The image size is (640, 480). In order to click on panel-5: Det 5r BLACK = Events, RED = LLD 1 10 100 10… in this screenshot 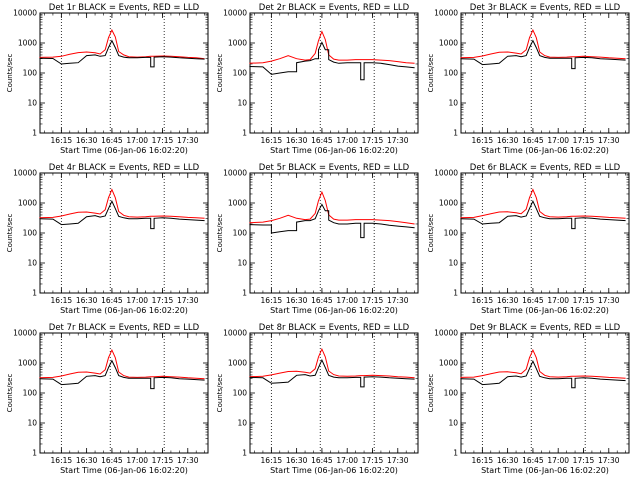, I will do `click(317, 239)`.